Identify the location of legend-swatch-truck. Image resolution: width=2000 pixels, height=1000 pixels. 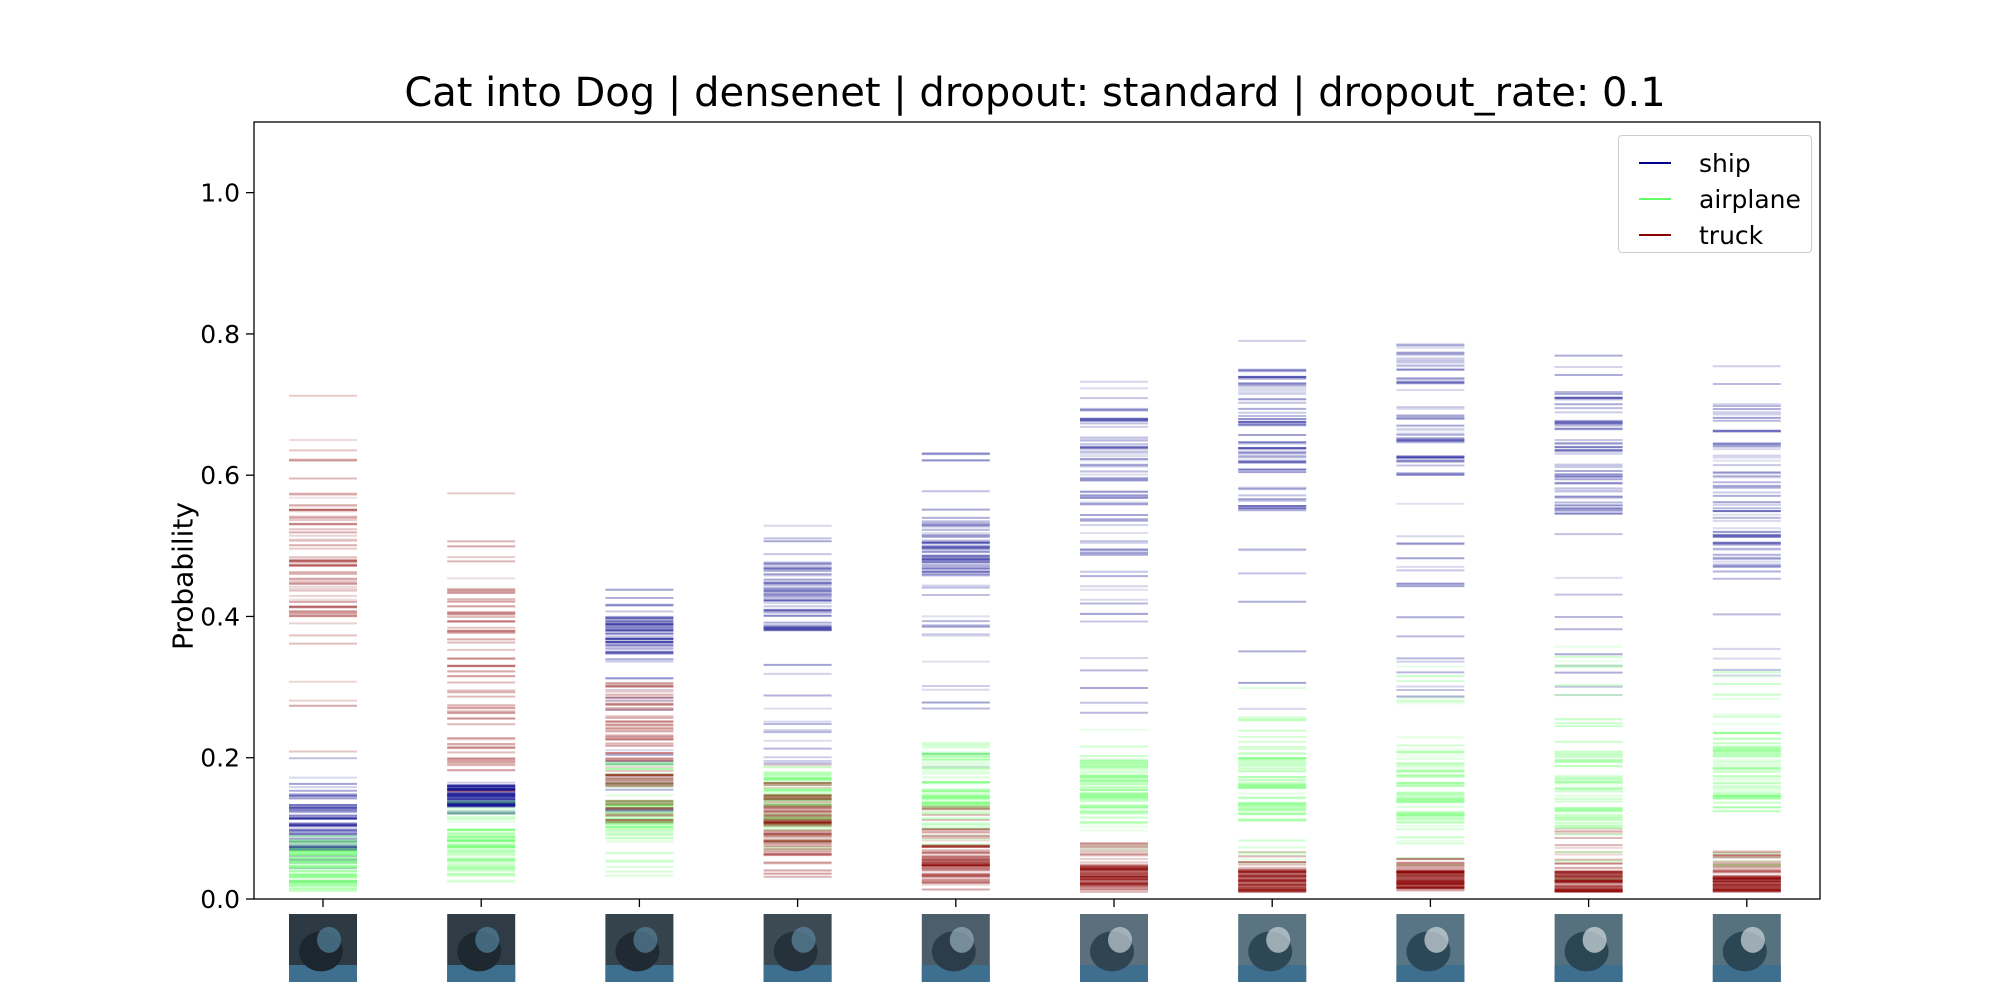
(1655, 235).